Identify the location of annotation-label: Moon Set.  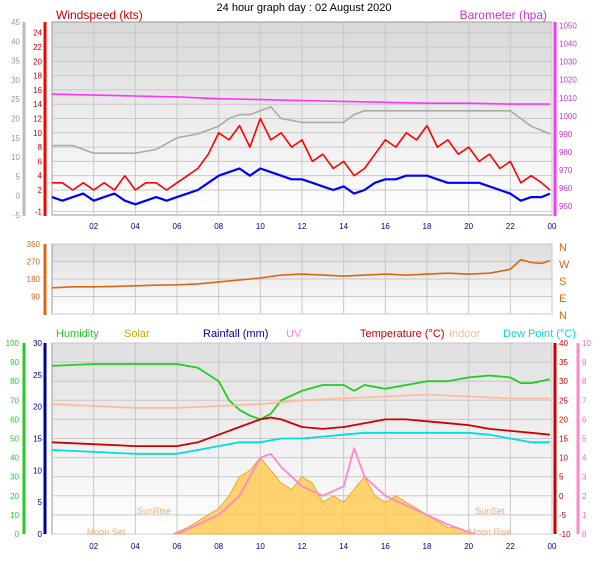
(106, 532).